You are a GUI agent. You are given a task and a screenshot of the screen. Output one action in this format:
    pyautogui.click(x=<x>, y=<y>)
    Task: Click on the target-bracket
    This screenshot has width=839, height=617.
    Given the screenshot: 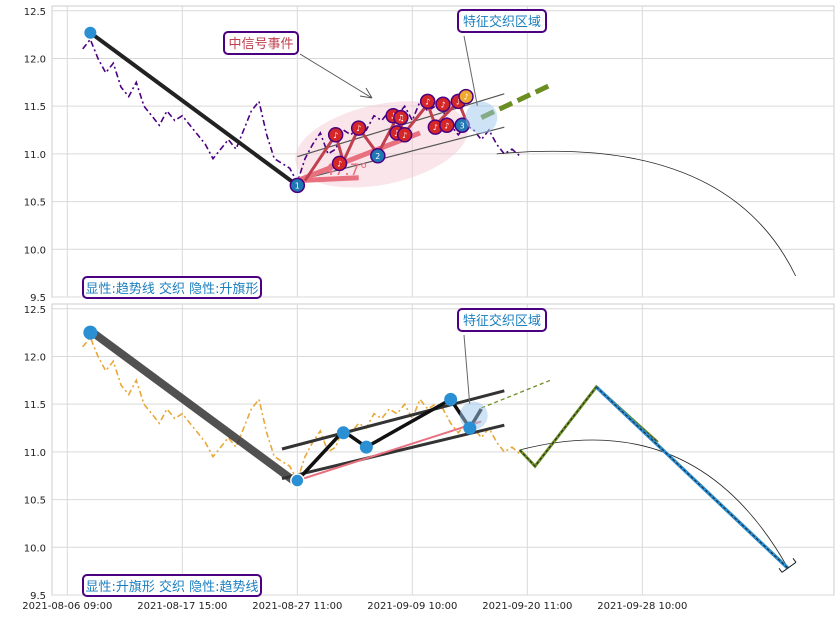 What is the action you would take?
    pyautogui.click(x=787, y=565)
    